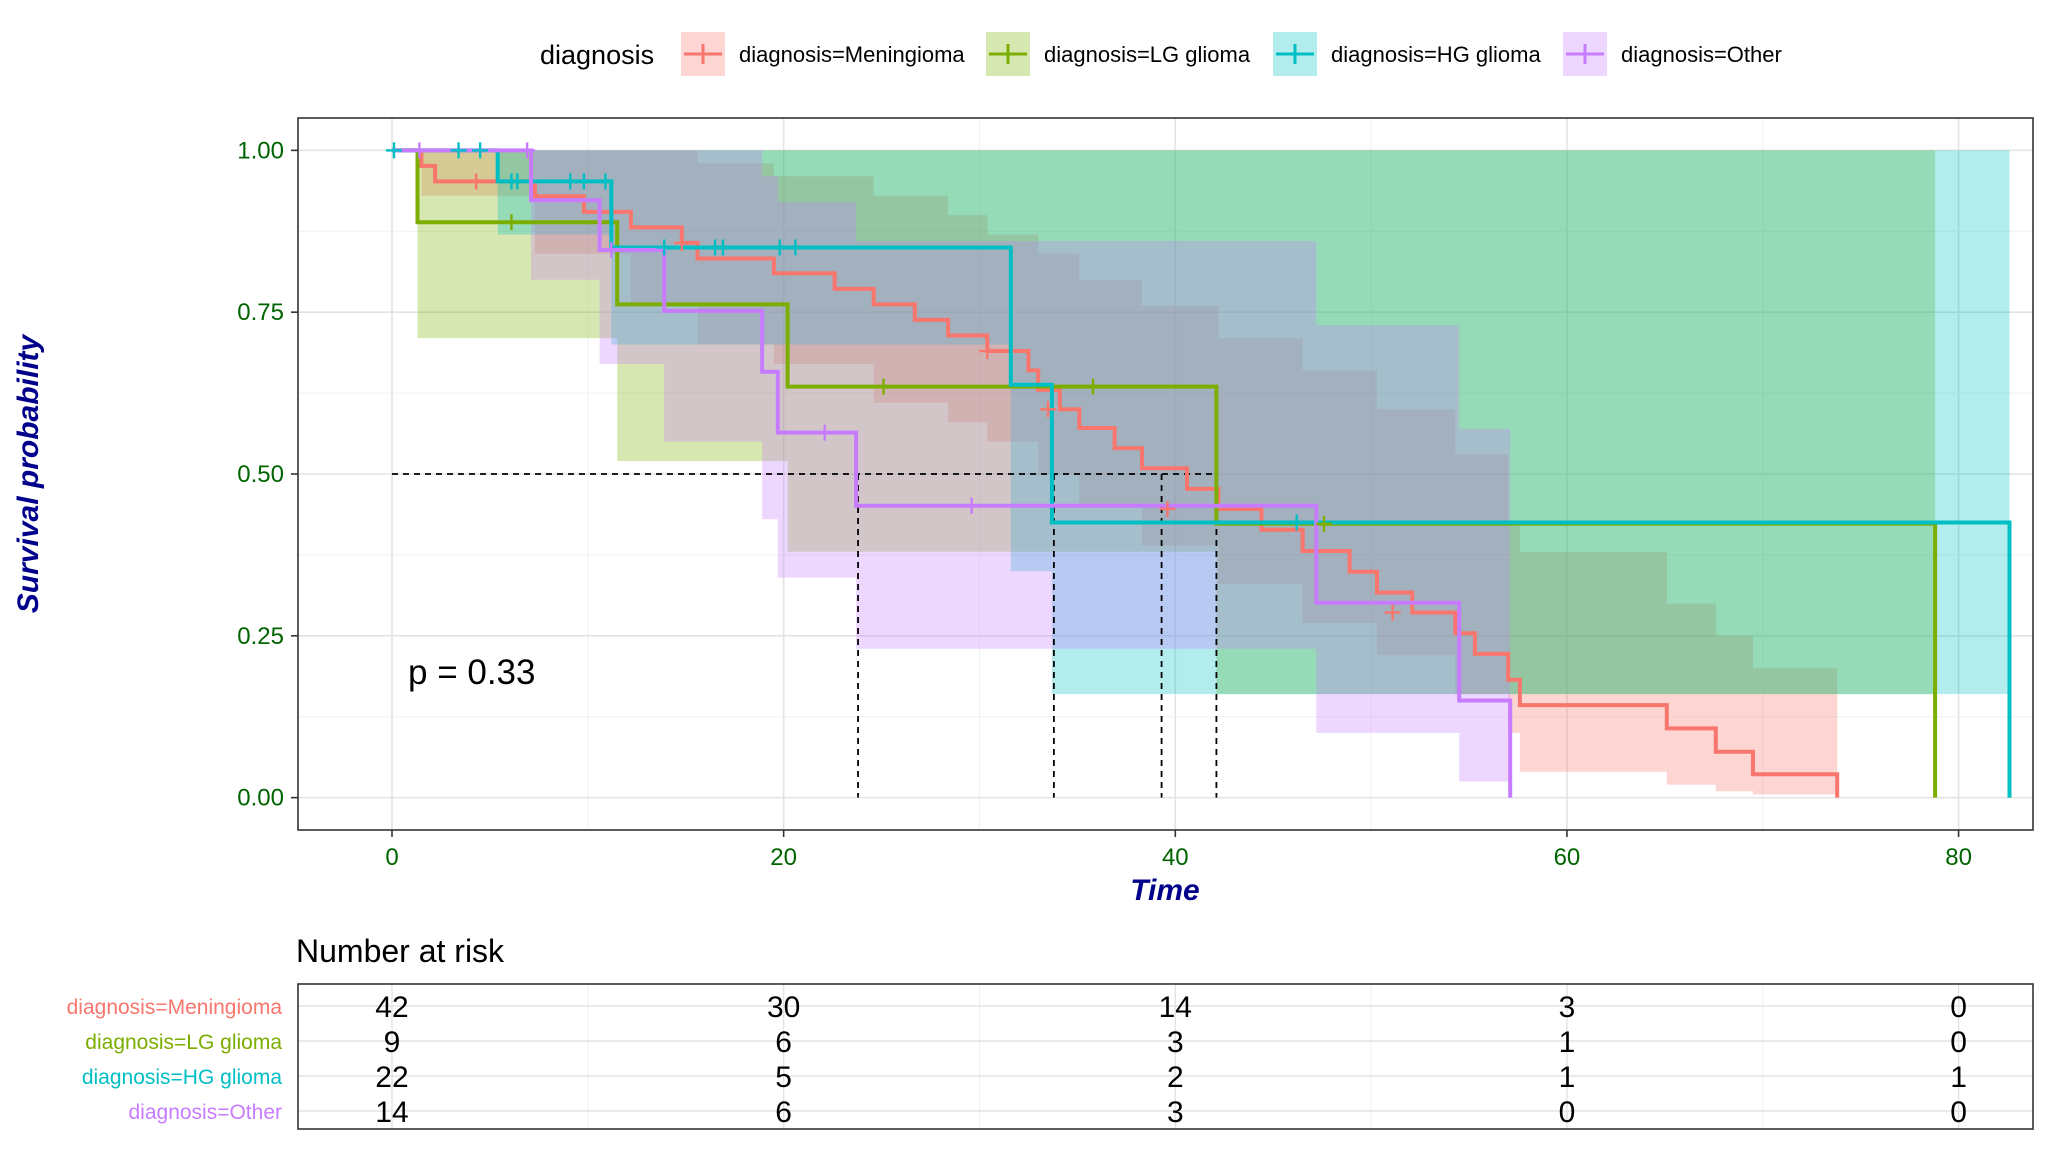 Image resolution: width=2047 pixels, height=1157 pixels. Describe the element at coordinates (1175, 1077) in the screenshot. I see `risk-count-cell: 2` at that location.